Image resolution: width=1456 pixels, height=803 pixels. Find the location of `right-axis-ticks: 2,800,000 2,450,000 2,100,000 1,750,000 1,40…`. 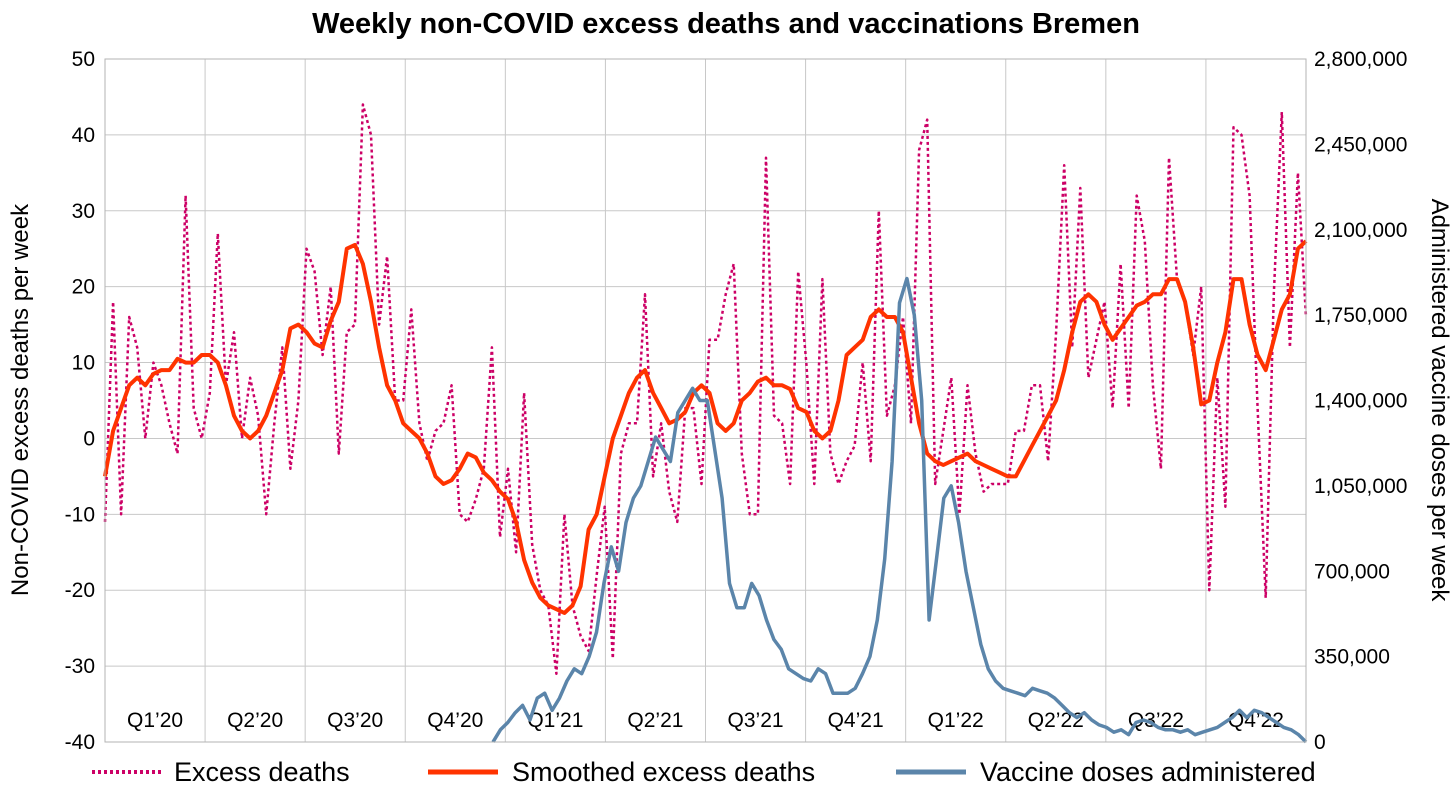

right-axis-ticks: 2,800,000 2,450,000 2,100,000 1,750,000 1,40… is located at coordinates (1360, 401).